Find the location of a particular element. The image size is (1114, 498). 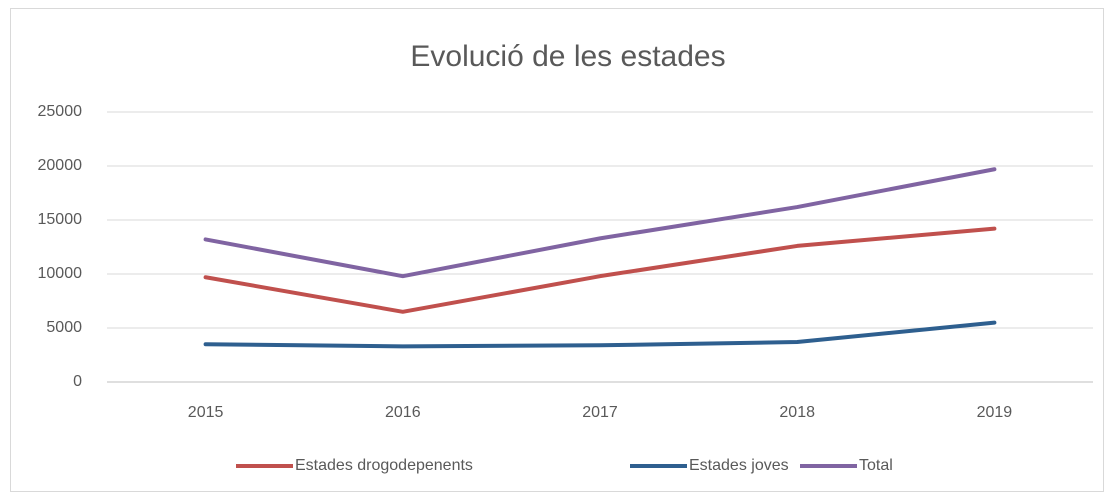

legend-label: Total is located at coordinates (876, 465).